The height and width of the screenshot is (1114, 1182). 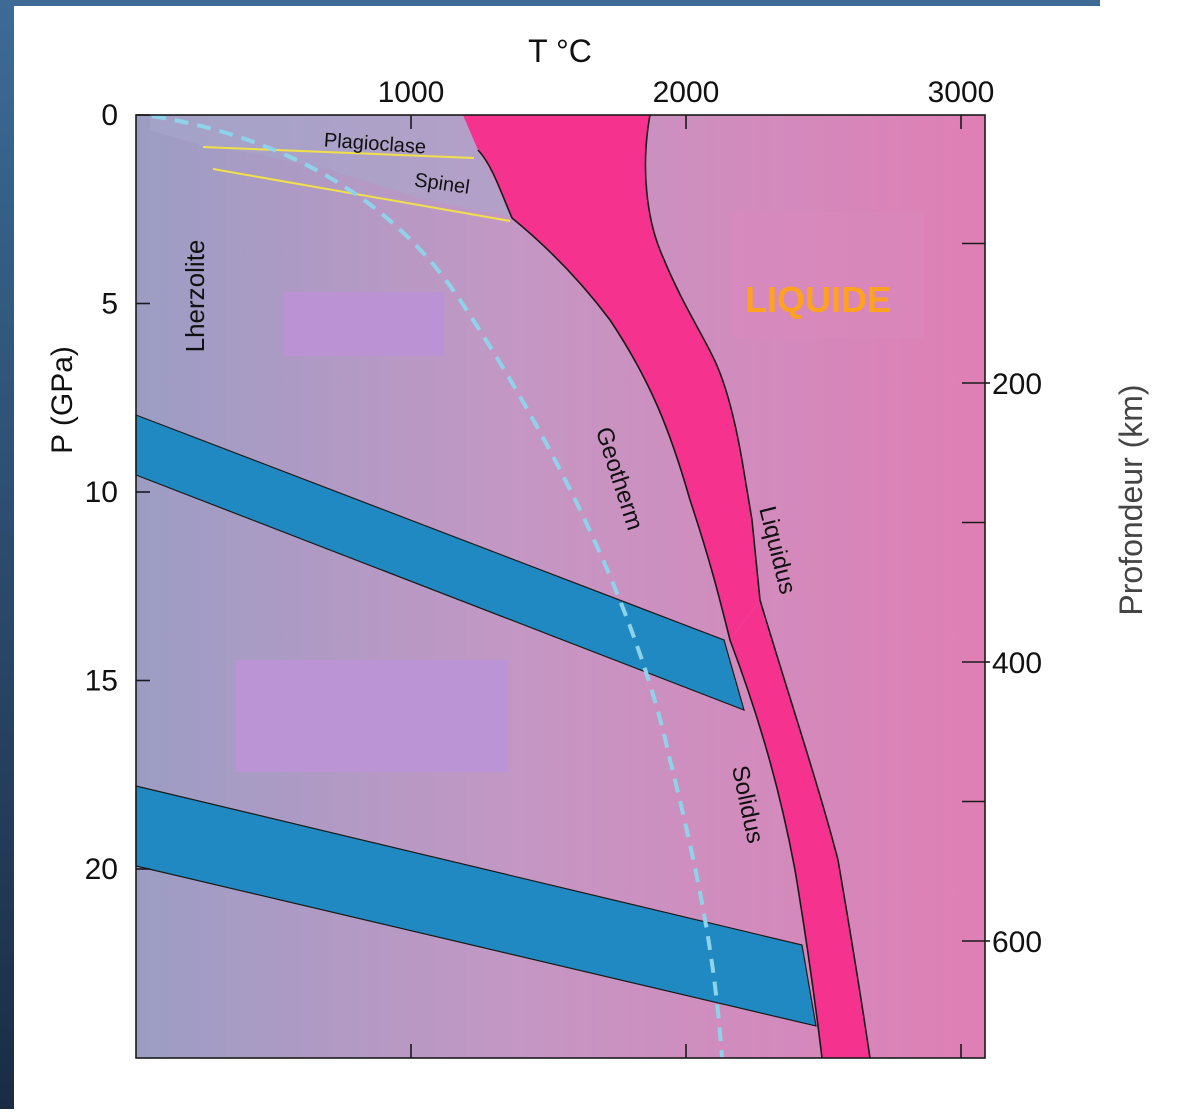 What do you see at coordinates (364, 324) in the screenshot?
I see `highlight-box-upper` at bounding box center [364, 324].